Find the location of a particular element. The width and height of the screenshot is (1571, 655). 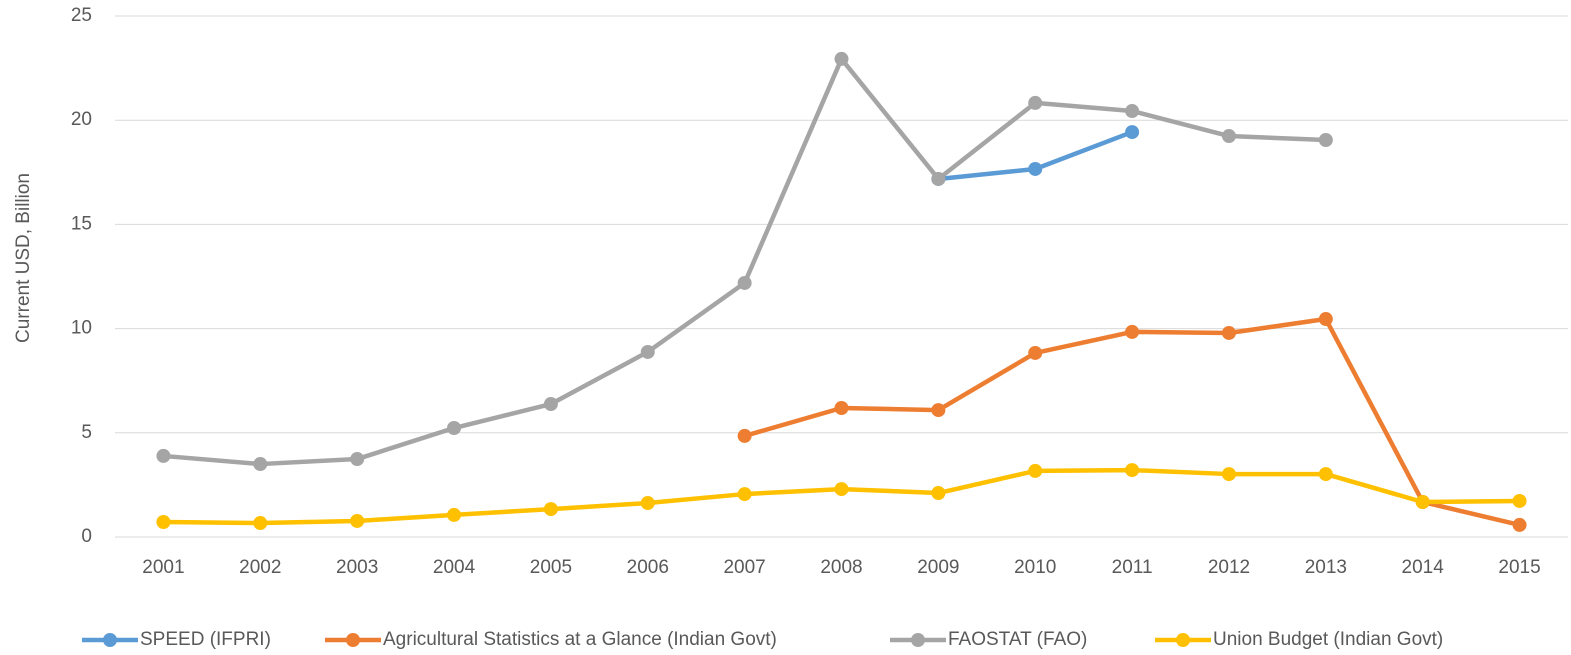

y-tick-label: 10 is located at coordinates (81, 328).